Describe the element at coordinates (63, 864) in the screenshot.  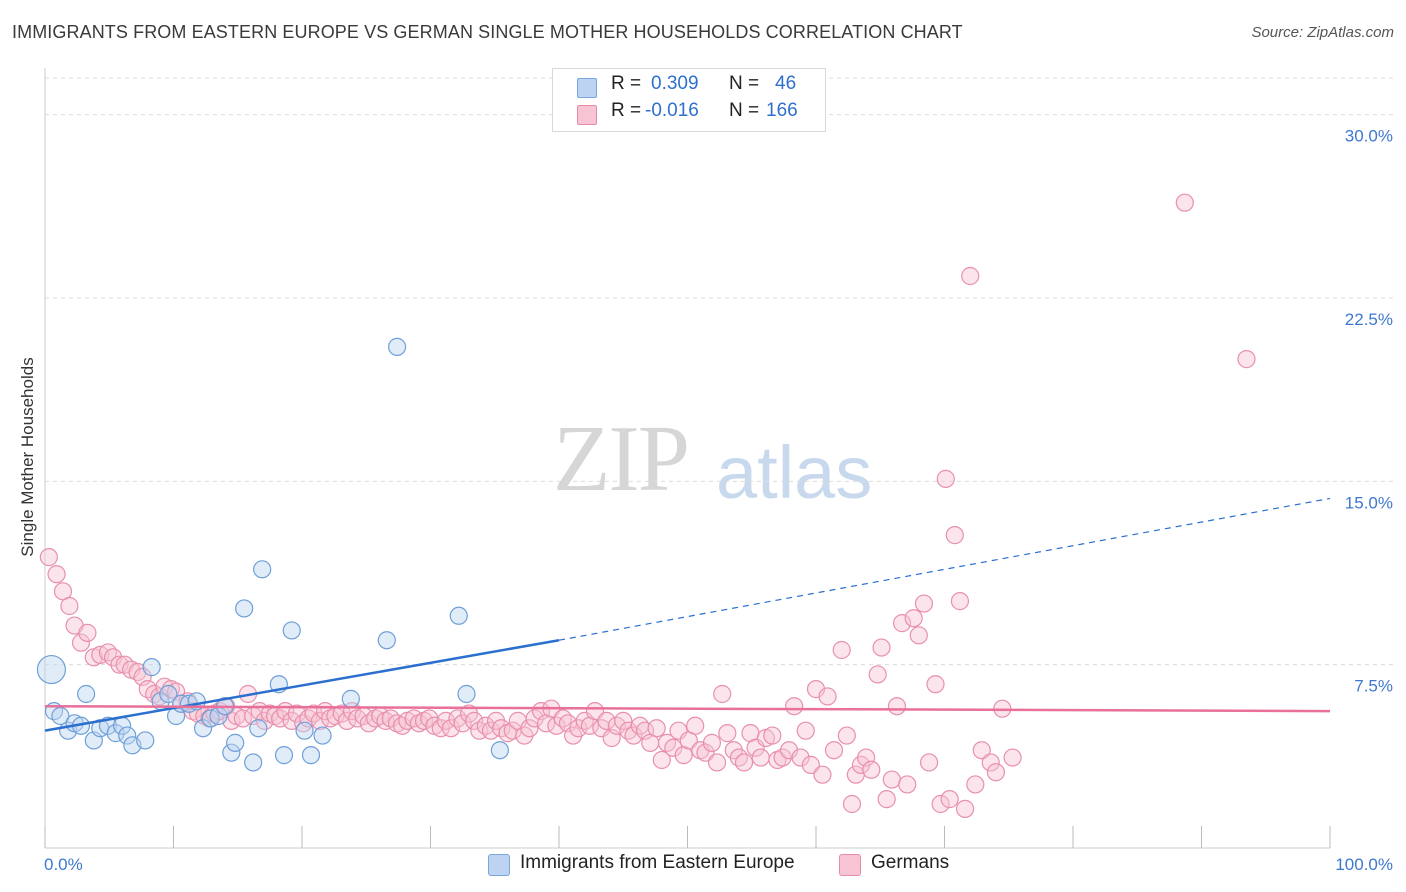
I see `x-tick-label: 0.0%` at that location.